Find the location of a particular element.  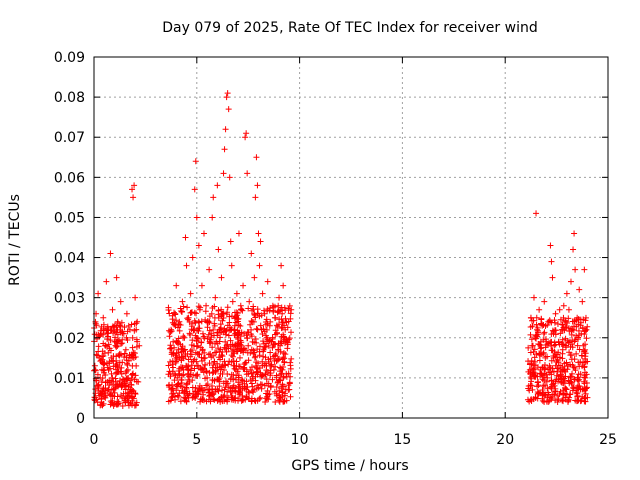

y-tick-label: 0.03 is located at coordinates (69, 299).